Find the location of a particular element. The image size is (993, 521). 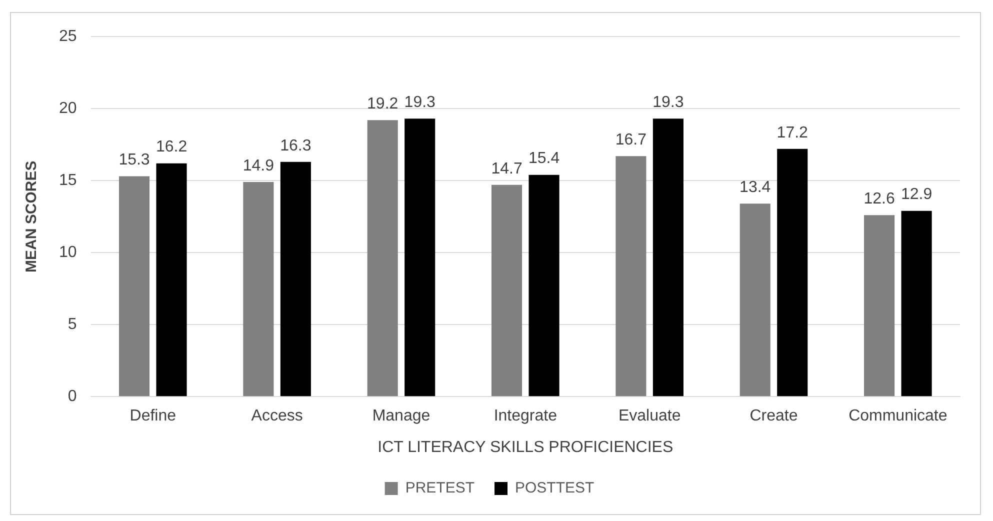

x-tick-label: Access is located at coordinates (277, 416).